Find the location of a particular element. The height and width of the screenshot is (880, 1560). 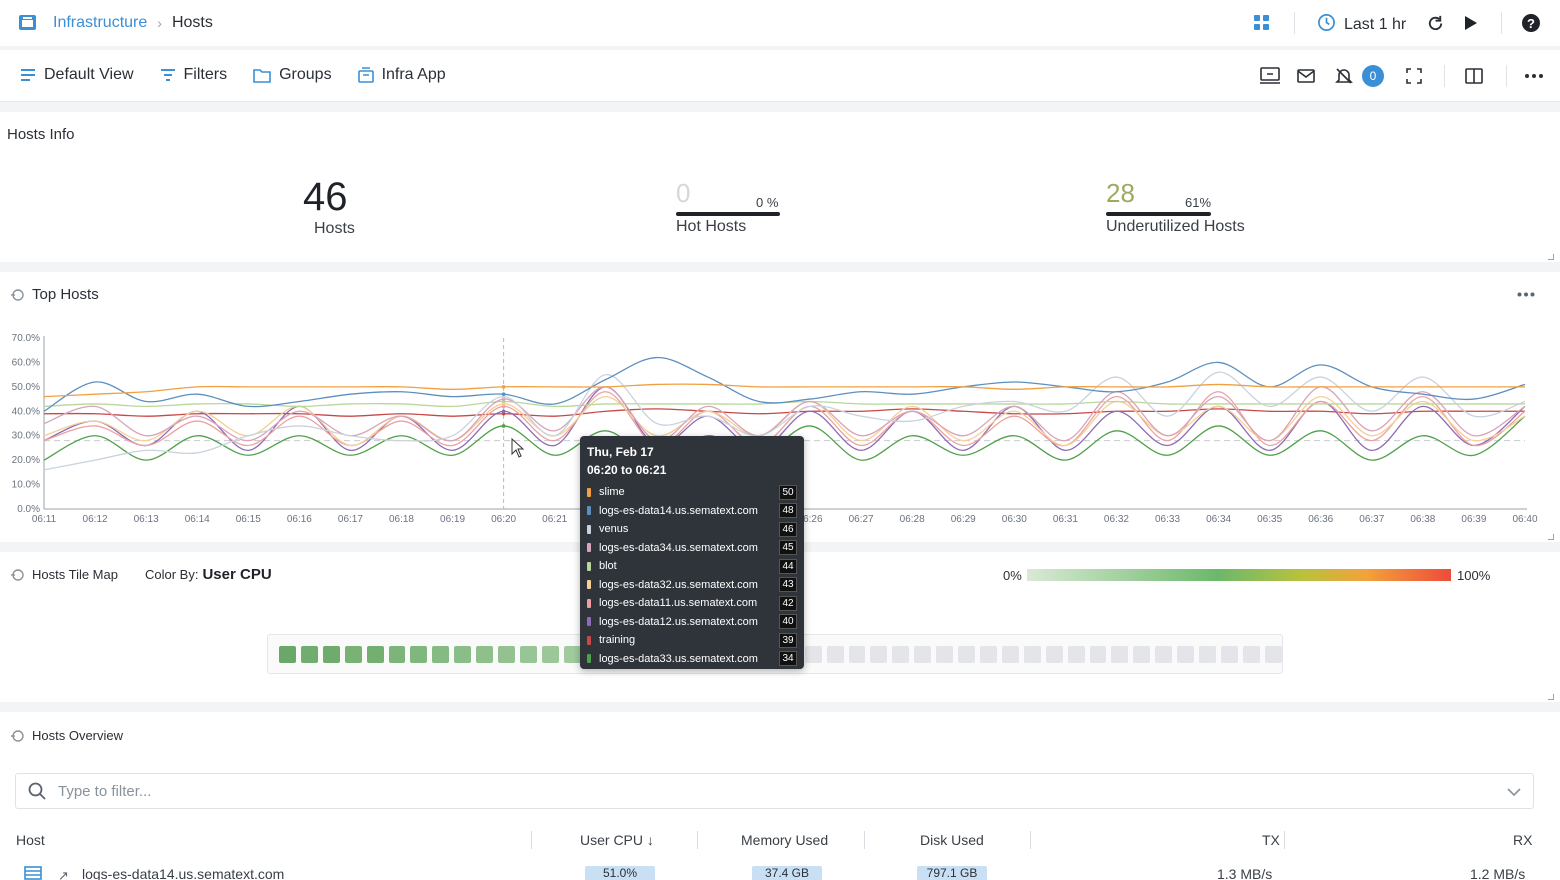

app-icon is located at coordinates (365, 75).